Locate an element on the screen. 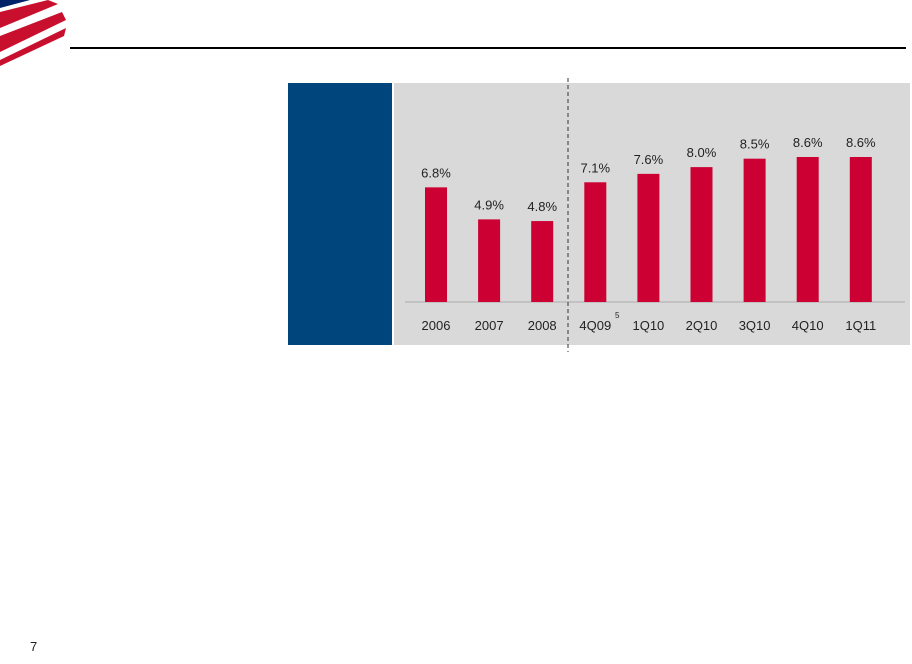 This screenshot has height=664, width=912. value-label: 7.6% is located at coordinates (649, 159).